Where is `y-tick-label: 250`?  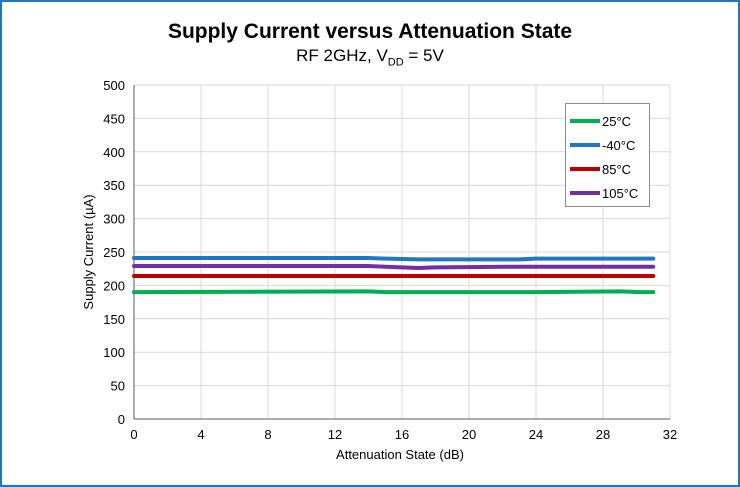
y-tick-label: 250 is located at coordinates (114, 252).